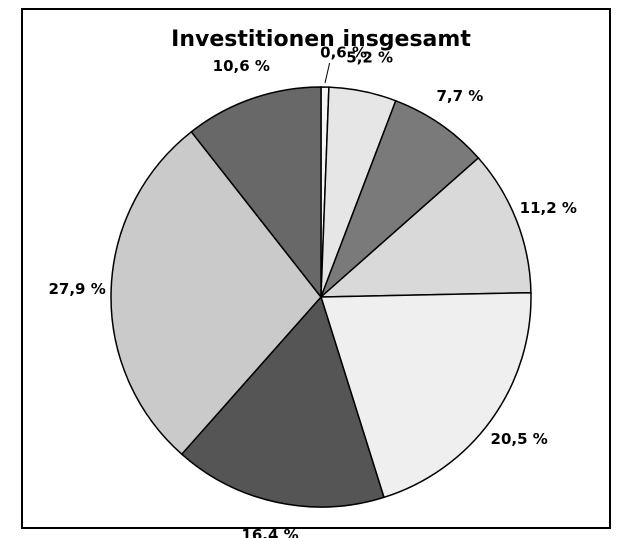 The image size is (627, 538). Describe the element at coordinates (519, 439) in the screenshot. I see `data-label: 20,5 %` at that location.